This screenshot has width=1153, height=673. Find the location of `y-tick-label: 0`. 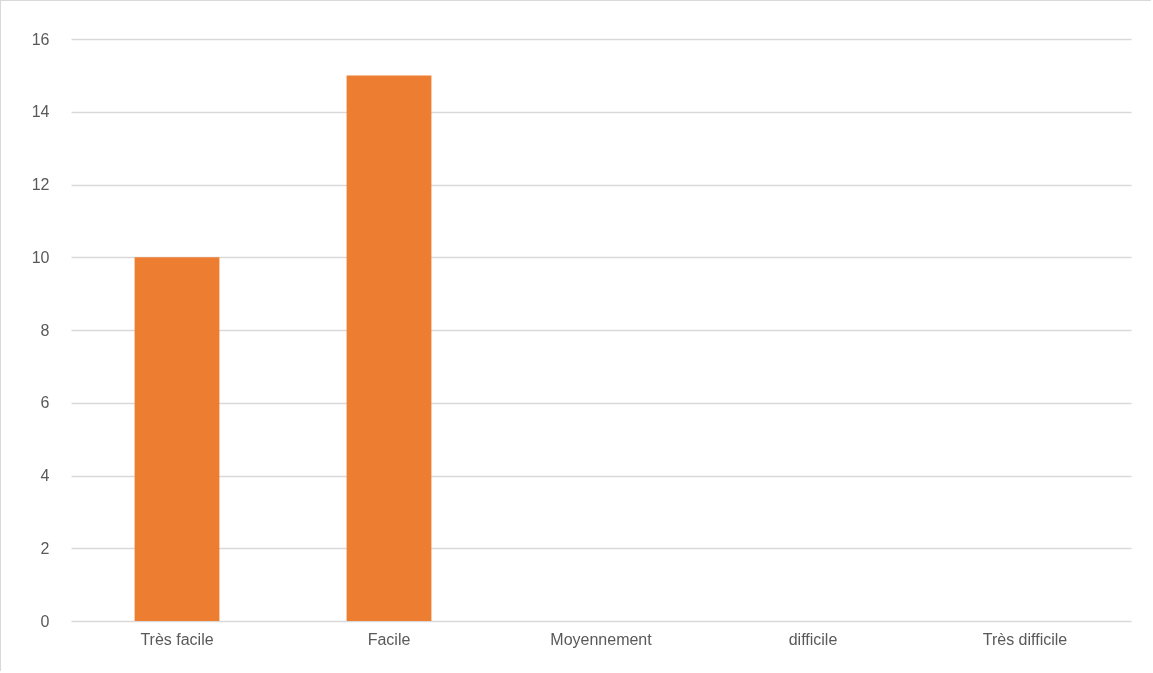

y-tick-label: 0 is located at coordinates (45, 621).